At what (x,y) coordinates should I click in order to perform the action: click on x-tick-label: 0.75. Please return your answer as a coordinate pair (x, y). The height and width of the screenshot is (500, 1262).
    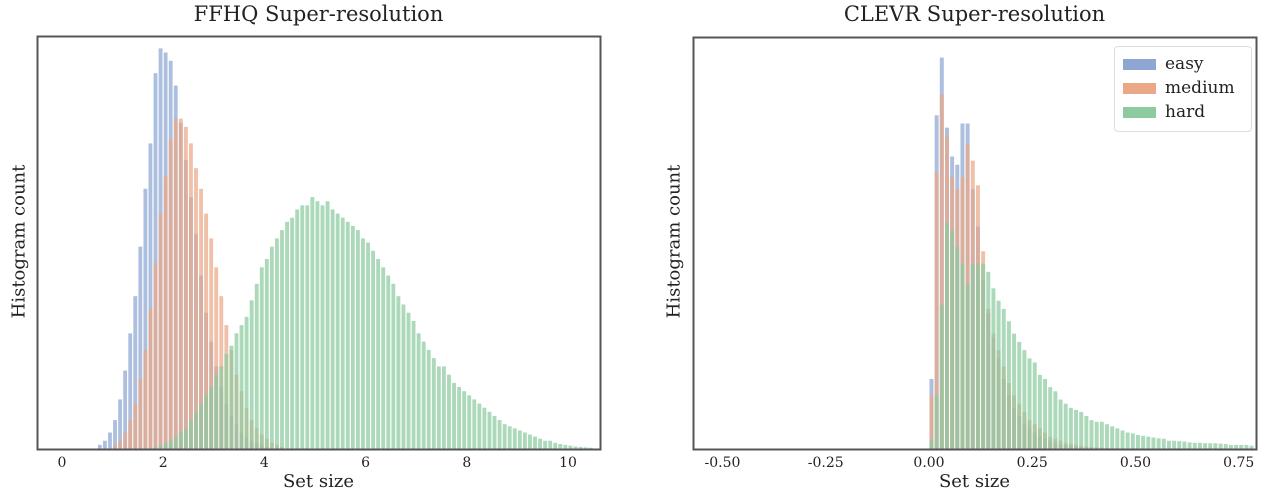
    Looking at the image, I should click on (1239, 463).